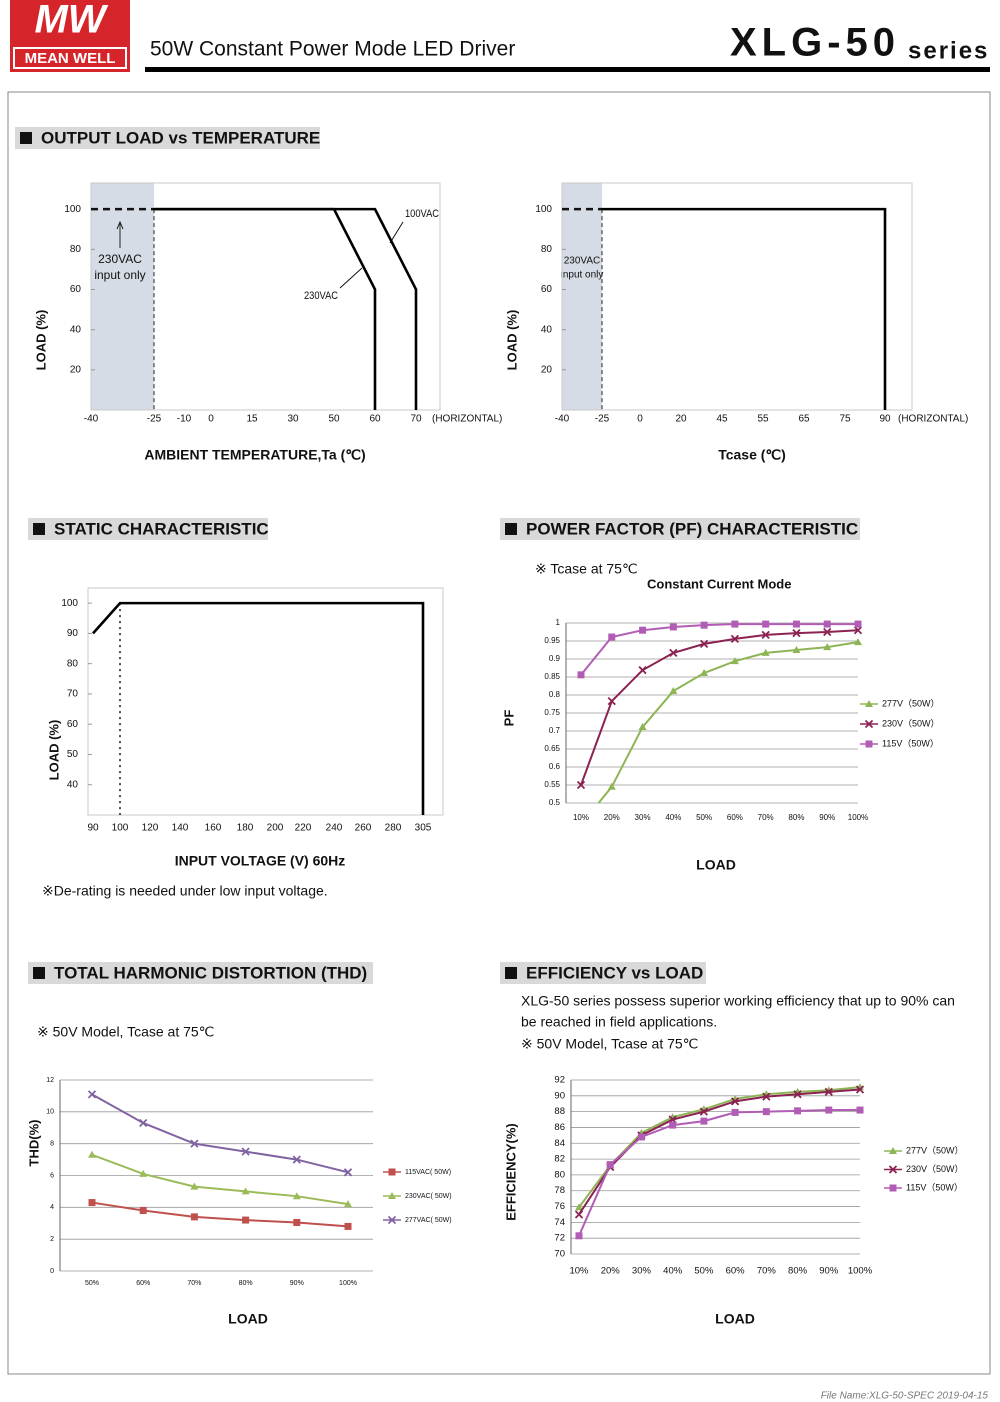 The image size is (1000, 1402). Describe the element at coordinates (719, 583) in the screenshot. I see `subtitle: Constant Current Mode` at that location.